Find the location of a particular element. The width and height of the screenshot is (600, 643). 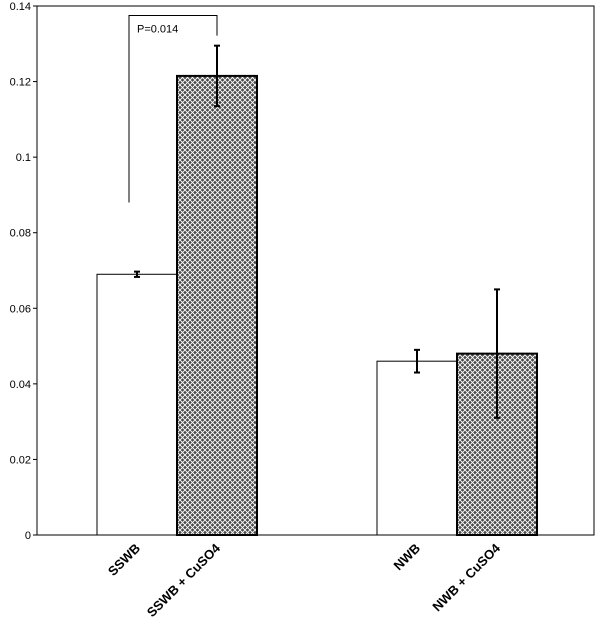

y-tick-label: 0.14 is located at coordinates (20, 7).